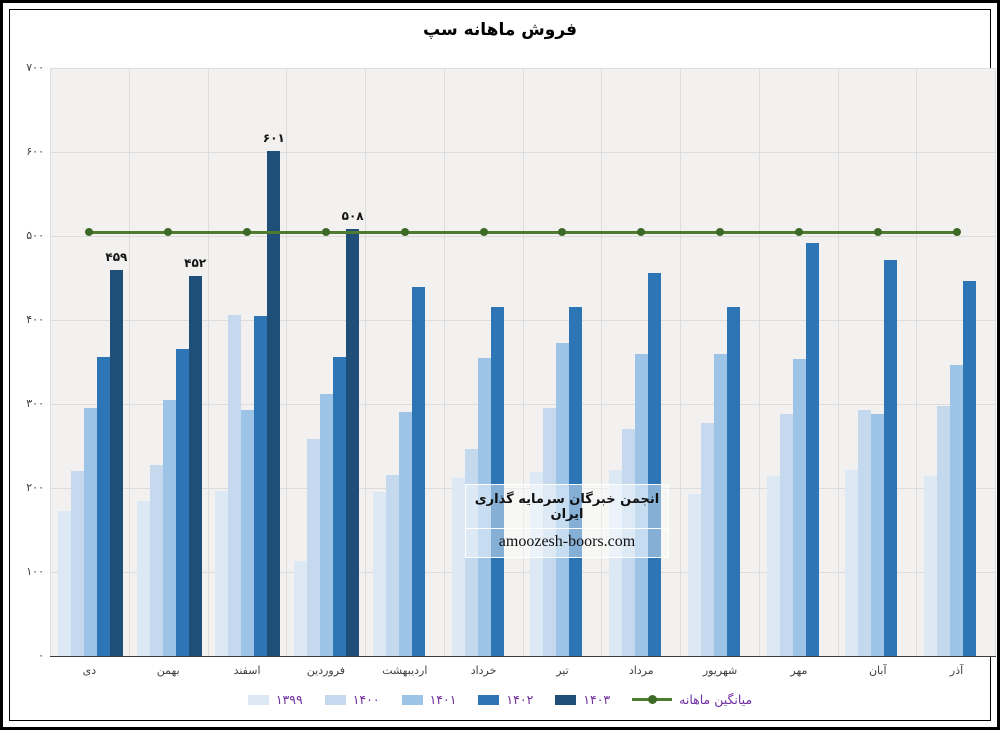 This screenshot has height=730, width=1000. I want to click on legend-item-۱۴۰۱: ۱۴۰۱, so click(429, 699).